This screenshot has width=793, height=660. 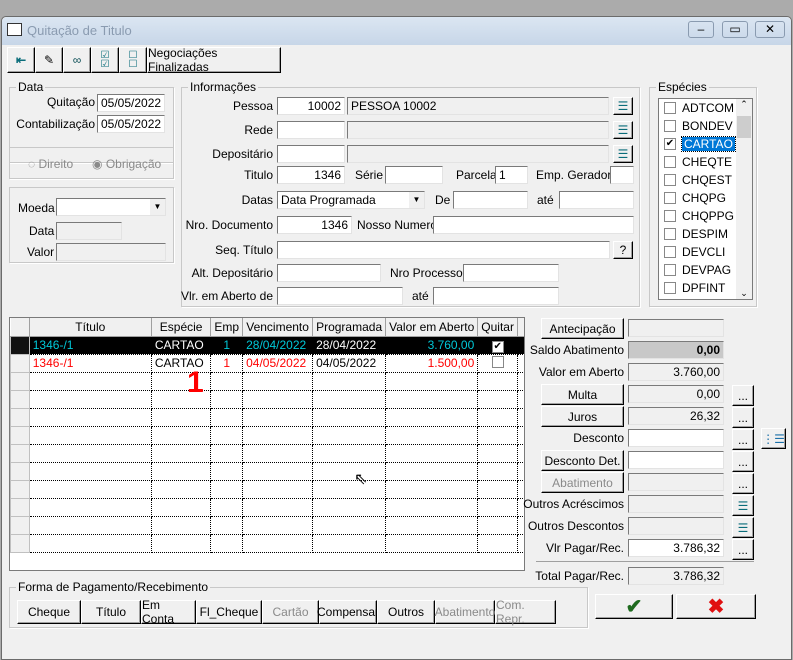 What do you see at coordinates (497, 345) in the screenshot?
I see `cell-quitar: ✔` at bounding box center [497, 345].